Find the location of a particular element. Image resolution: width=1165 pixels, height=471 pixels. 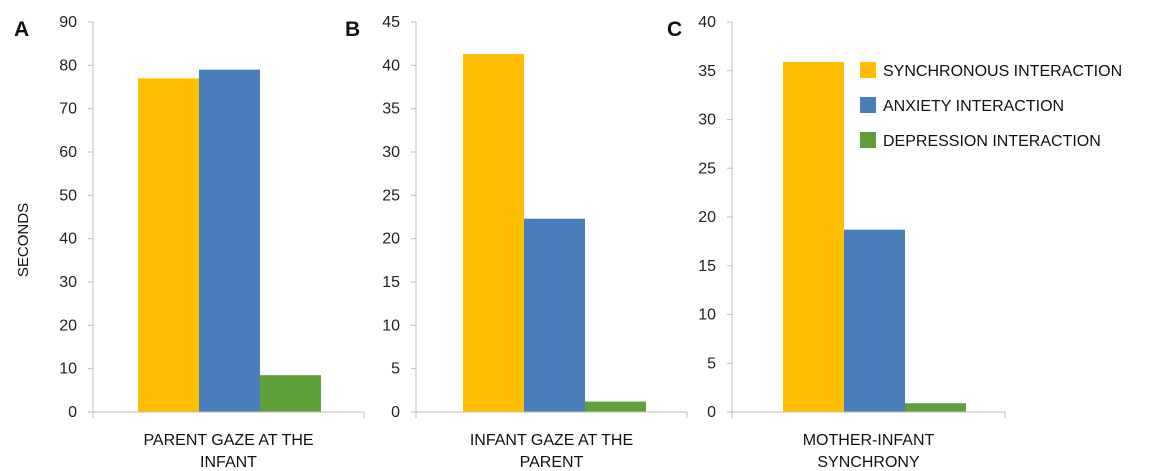

category-label: MOTHER-INFANT is located at coordinates (869, 440).